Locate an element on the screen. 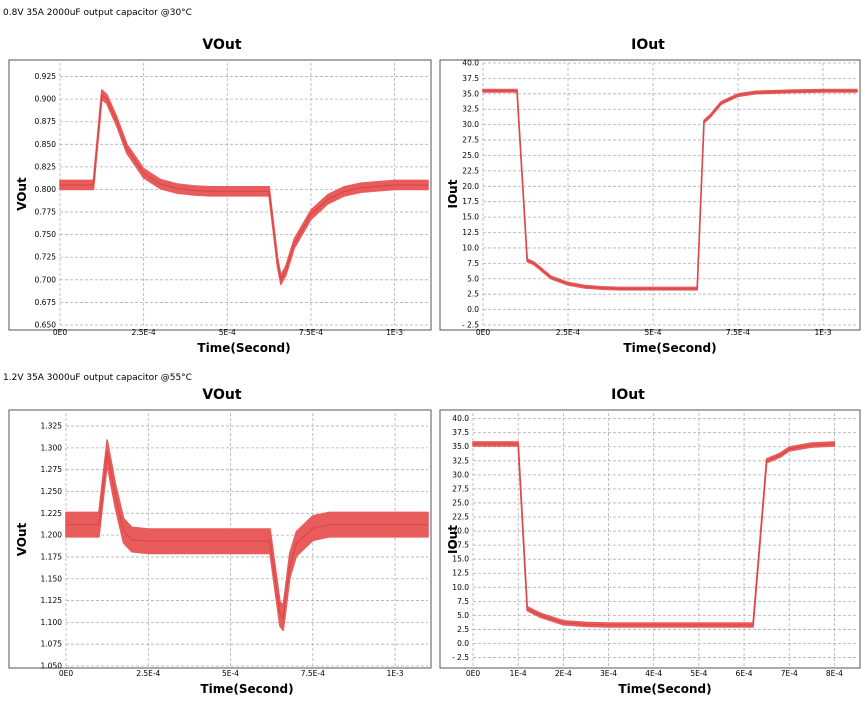 The image size is (865, 707). y-tick-label: 0.925 is located at coordinates (46, 76).